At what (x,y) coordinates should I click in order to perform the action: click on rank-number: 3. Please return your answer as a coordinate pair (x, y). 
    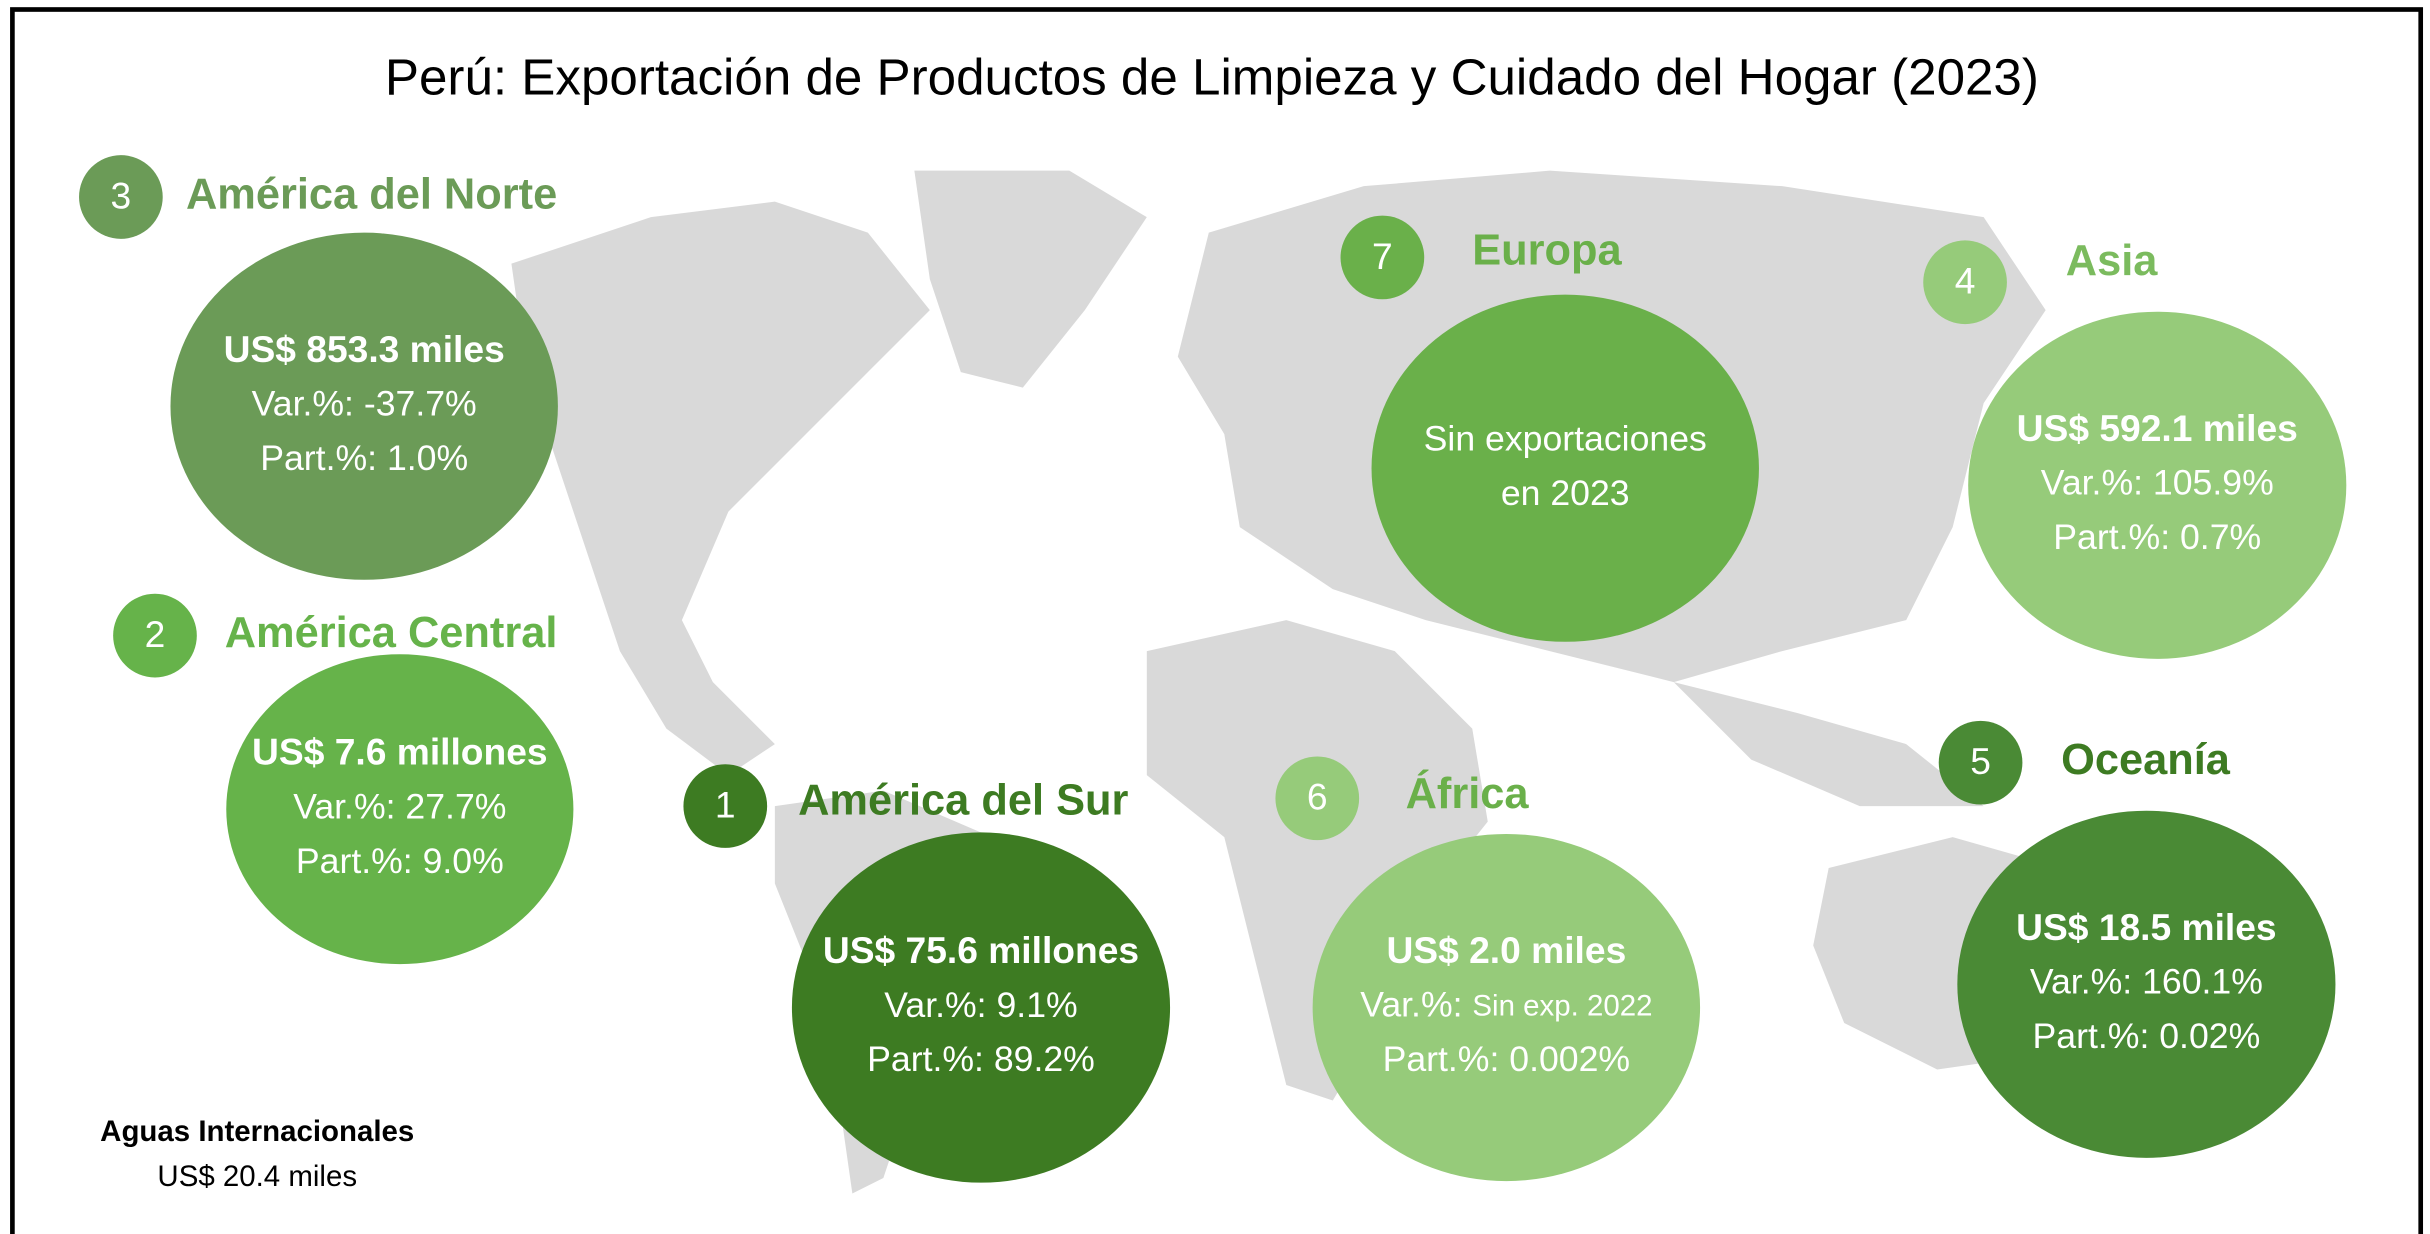
    Looking at the image, I should click on (121, 195).